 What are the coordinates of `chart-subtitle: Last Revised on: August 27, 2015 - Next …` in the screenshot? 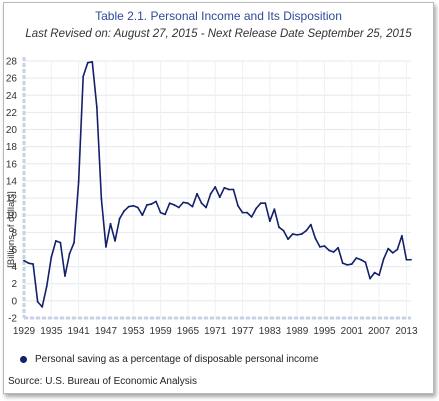 It's located at (218, 34).